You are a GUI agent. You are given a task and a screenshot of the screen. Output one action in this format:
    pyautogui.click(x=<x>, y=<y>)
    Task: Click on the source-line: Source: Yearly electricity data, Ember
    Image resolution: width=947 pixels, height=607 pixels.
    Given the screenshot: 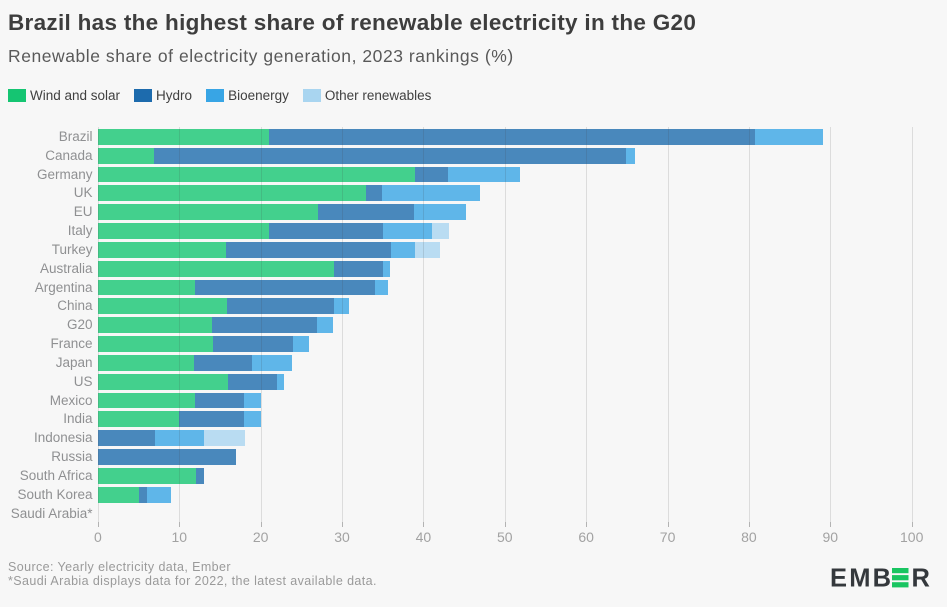 What is the action you would take?
    pyautogui.click(x=119, y=567)
    